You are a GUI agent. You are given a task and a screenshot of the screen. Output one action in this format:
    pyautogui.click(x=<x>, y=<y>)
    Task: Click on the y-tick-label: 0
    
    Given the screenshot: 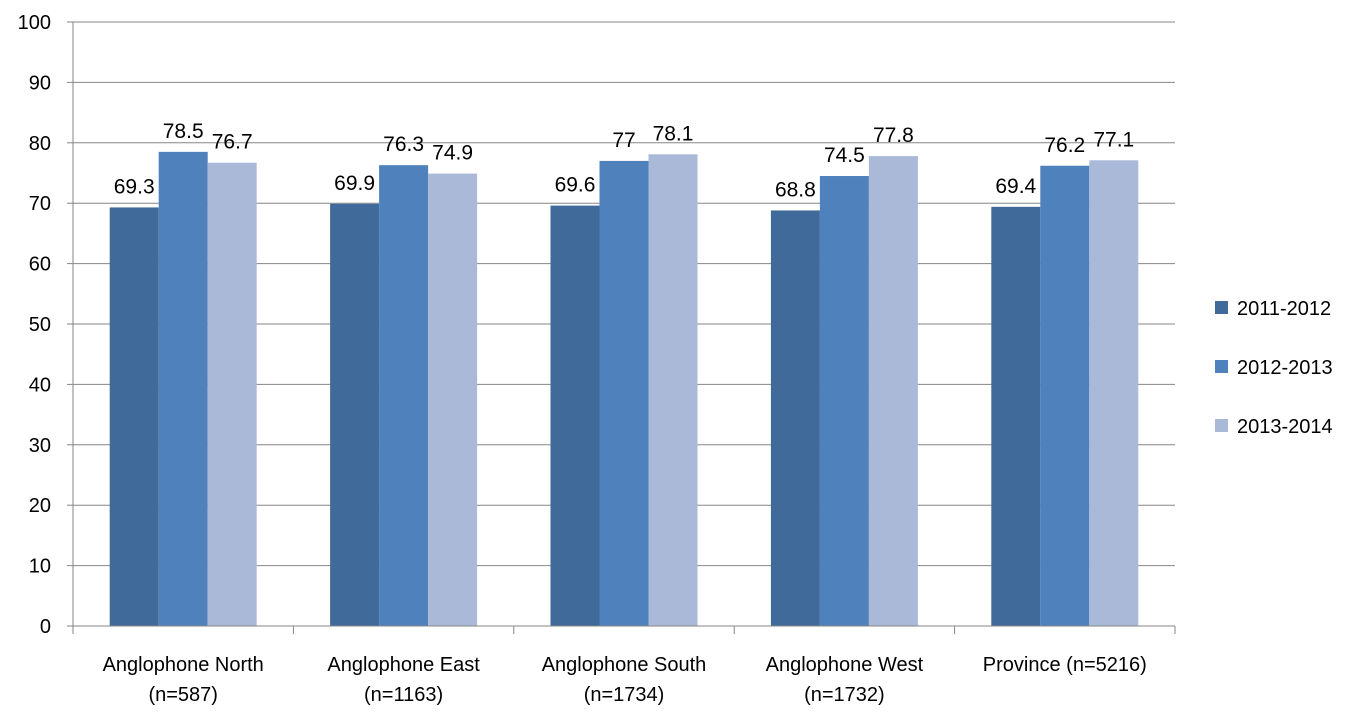 What is the action you would take?
    pyautogui.click(x=45, y=627)
    